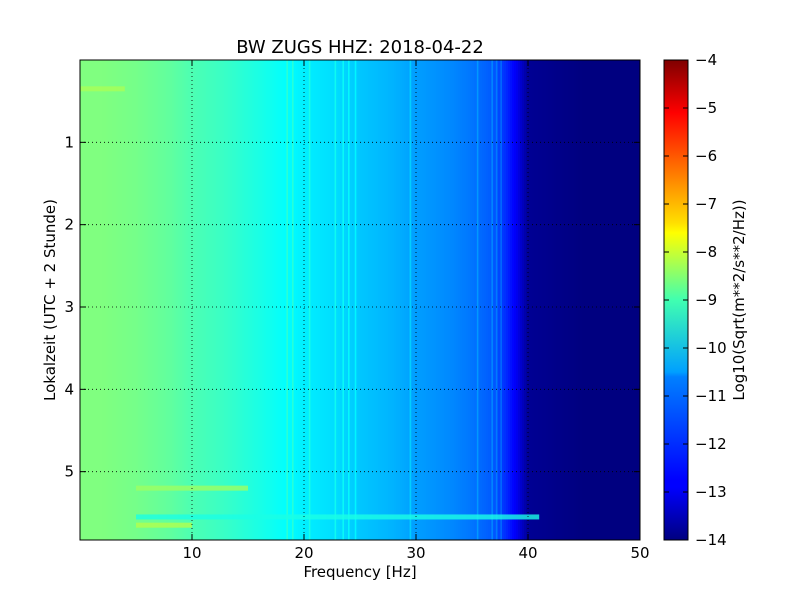 The image size is (800, 600). What do you see at coordinates (102, 89) in the screenshot?
I see `event-band` at bounding box center [102, 89].